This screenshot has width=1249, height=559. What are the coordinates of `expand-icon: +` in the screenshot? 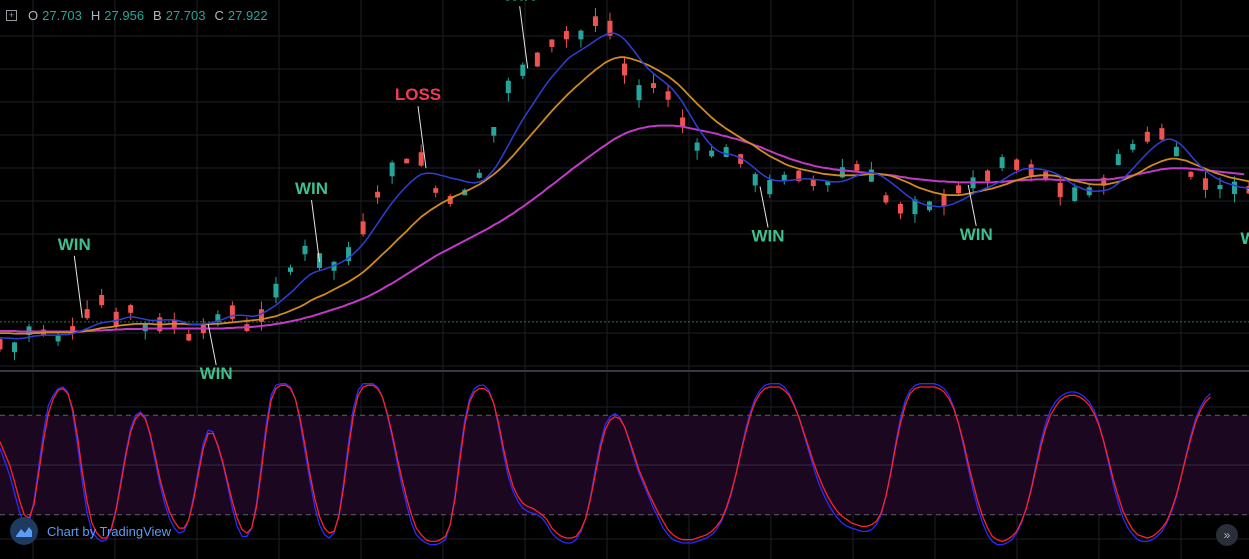 It's located at (11, 15).